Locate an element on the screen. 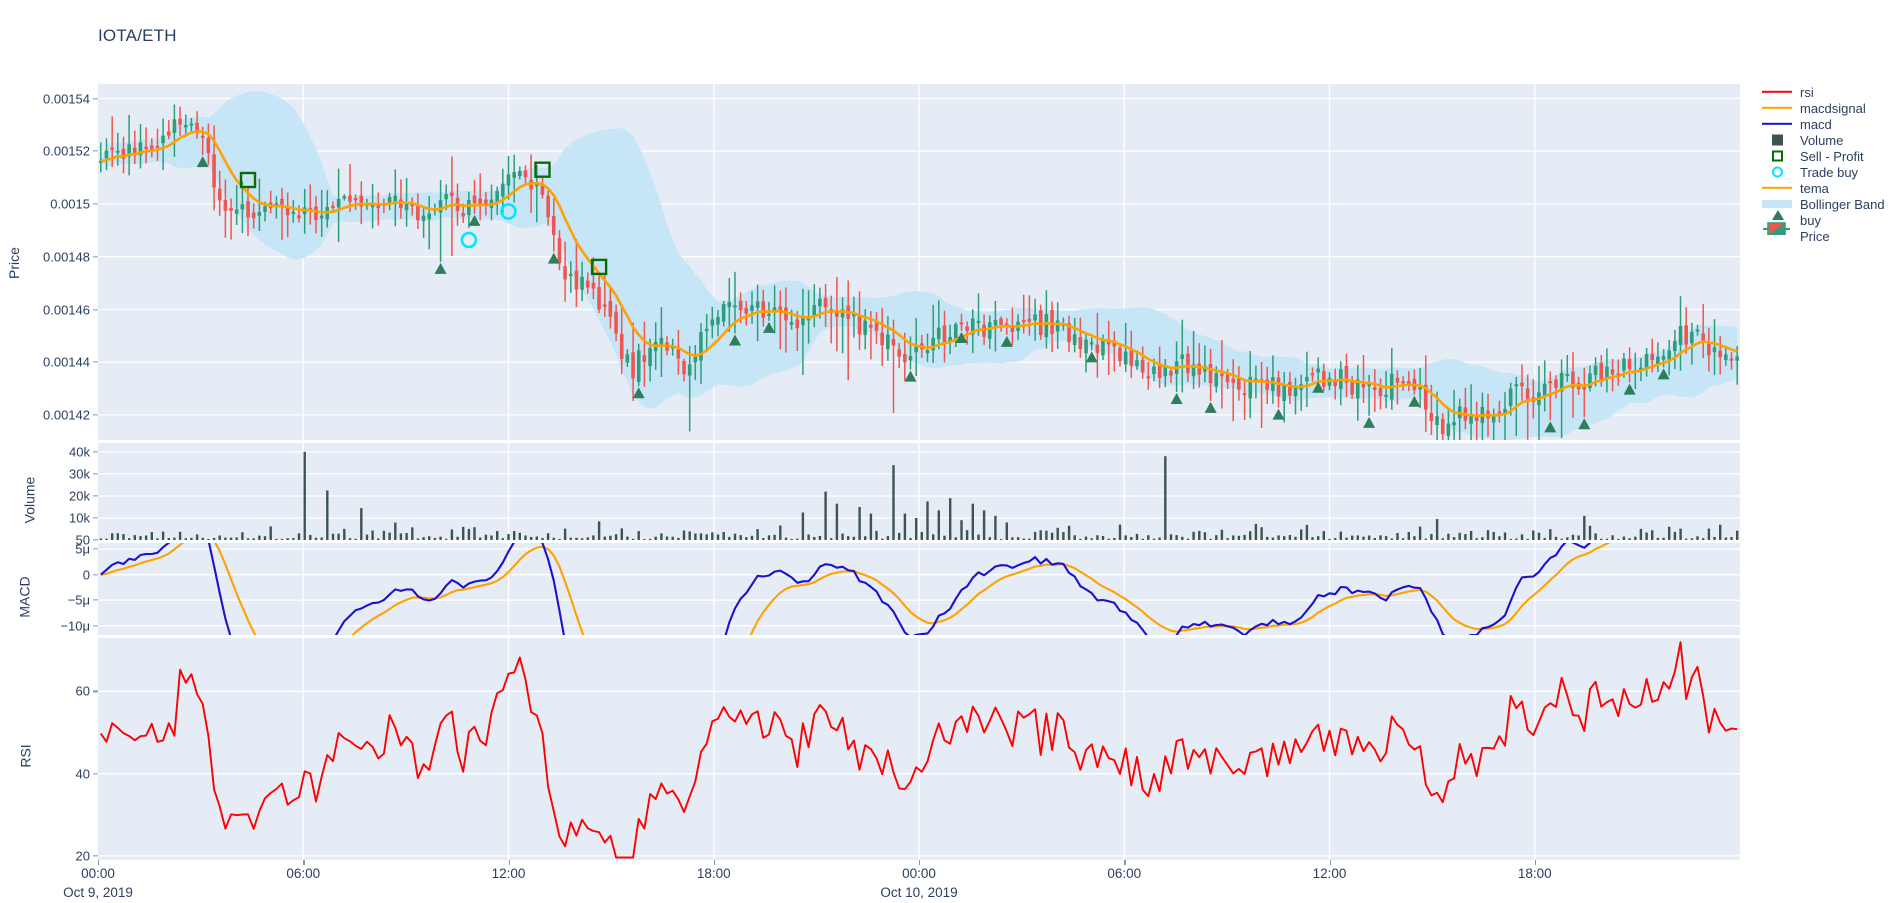 The height and width of the screenshot is (903, 1890). triangle-up-icon is located at coordinates (1777, 219).